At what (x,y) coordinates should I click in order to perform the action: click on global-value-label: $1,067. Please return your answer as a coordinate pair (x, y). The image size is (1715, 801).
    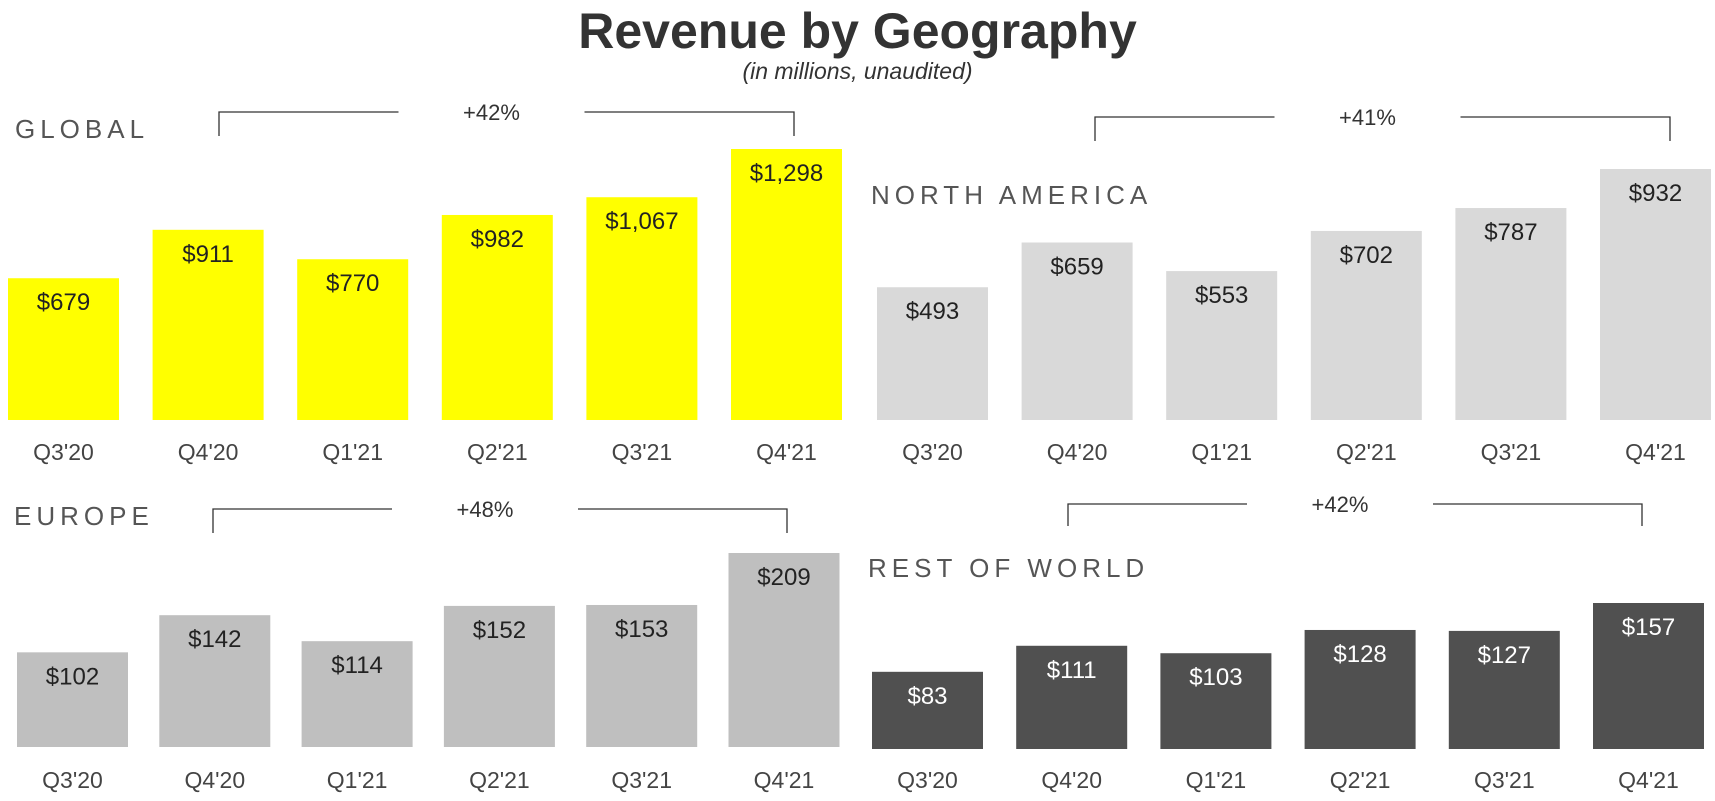
    Looking at the image, I should click on (641, 221).